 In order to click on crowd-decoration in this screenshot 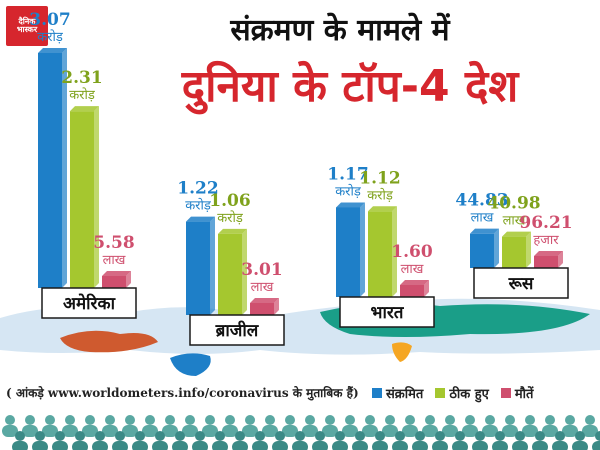, I will do `click(301, 432)`.